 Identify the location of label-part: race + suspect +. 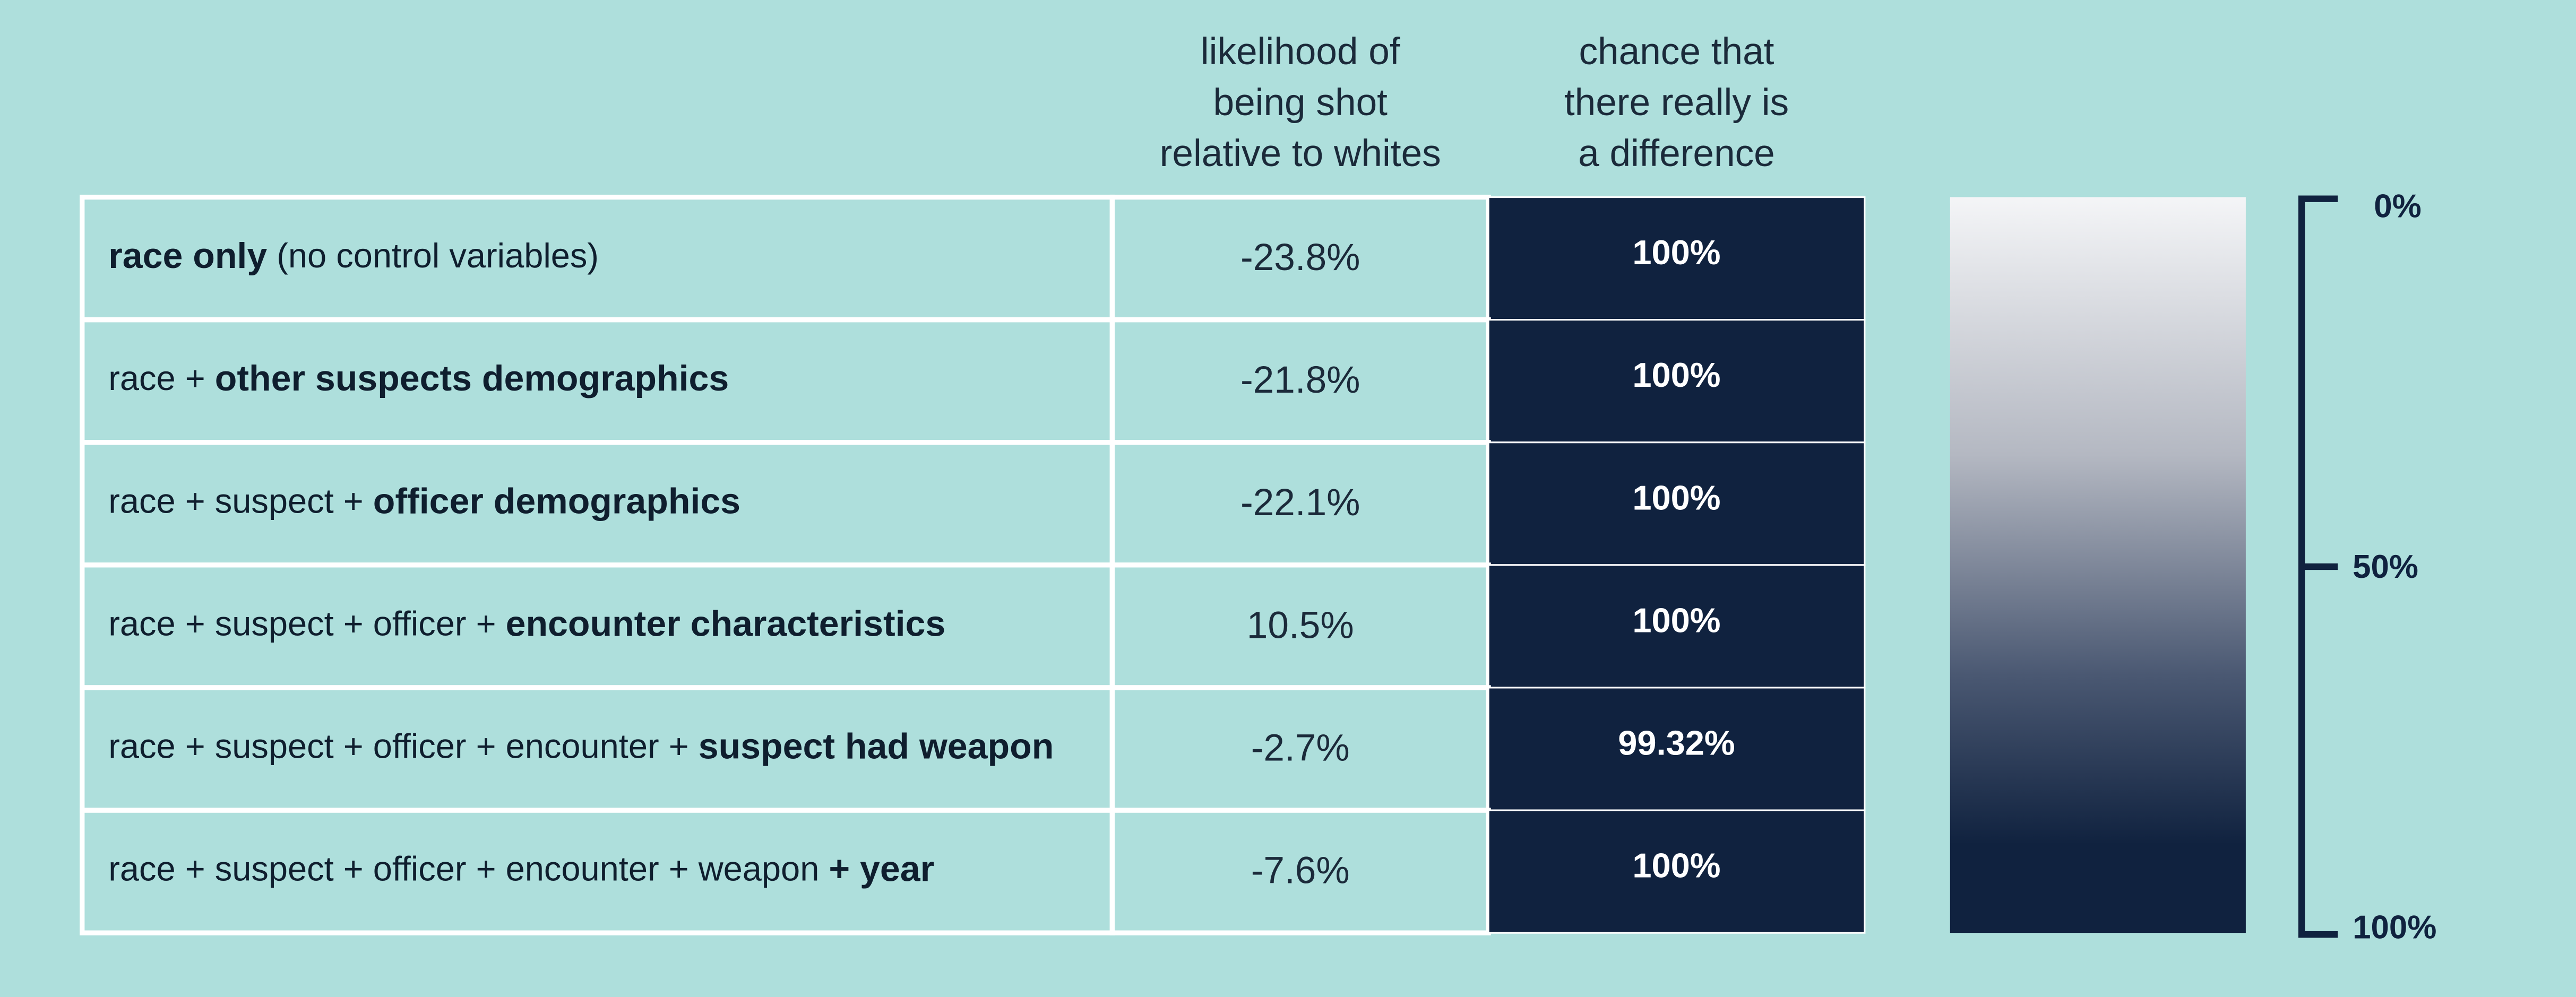
(241, 500).